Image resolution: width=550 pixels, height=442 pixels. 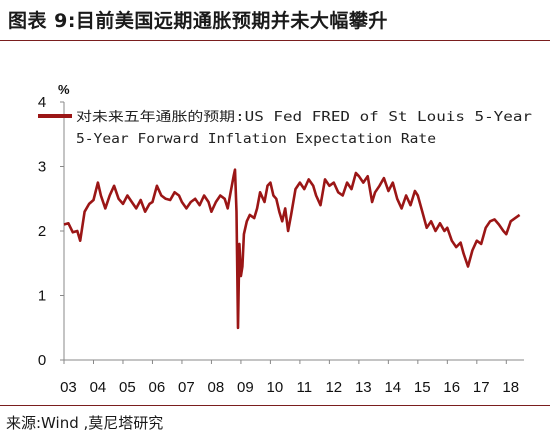 I want to click on y-tick-label: 1, so click(x=42, y=296).